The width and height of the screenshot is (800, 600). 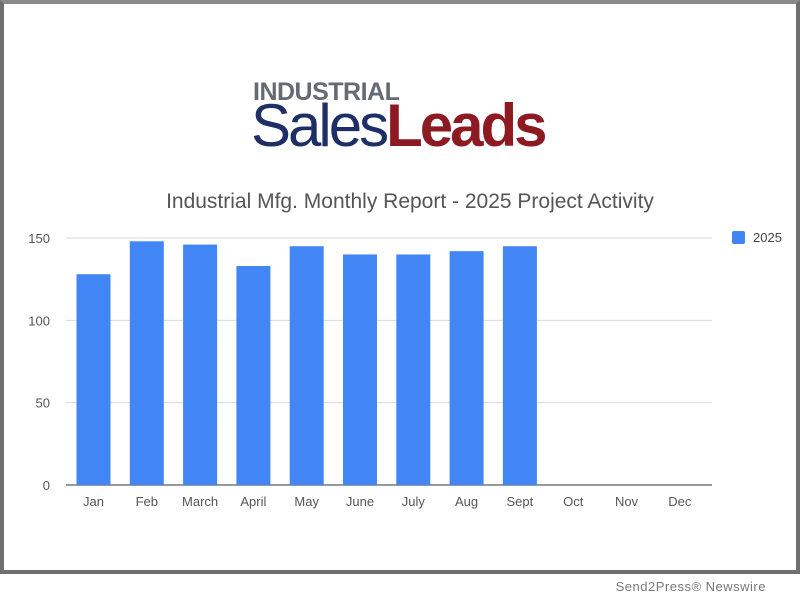 I want to click on industrial-sales-leads-logo: INDUSTRIAL SalesLeads, so click(x=417, y=123).